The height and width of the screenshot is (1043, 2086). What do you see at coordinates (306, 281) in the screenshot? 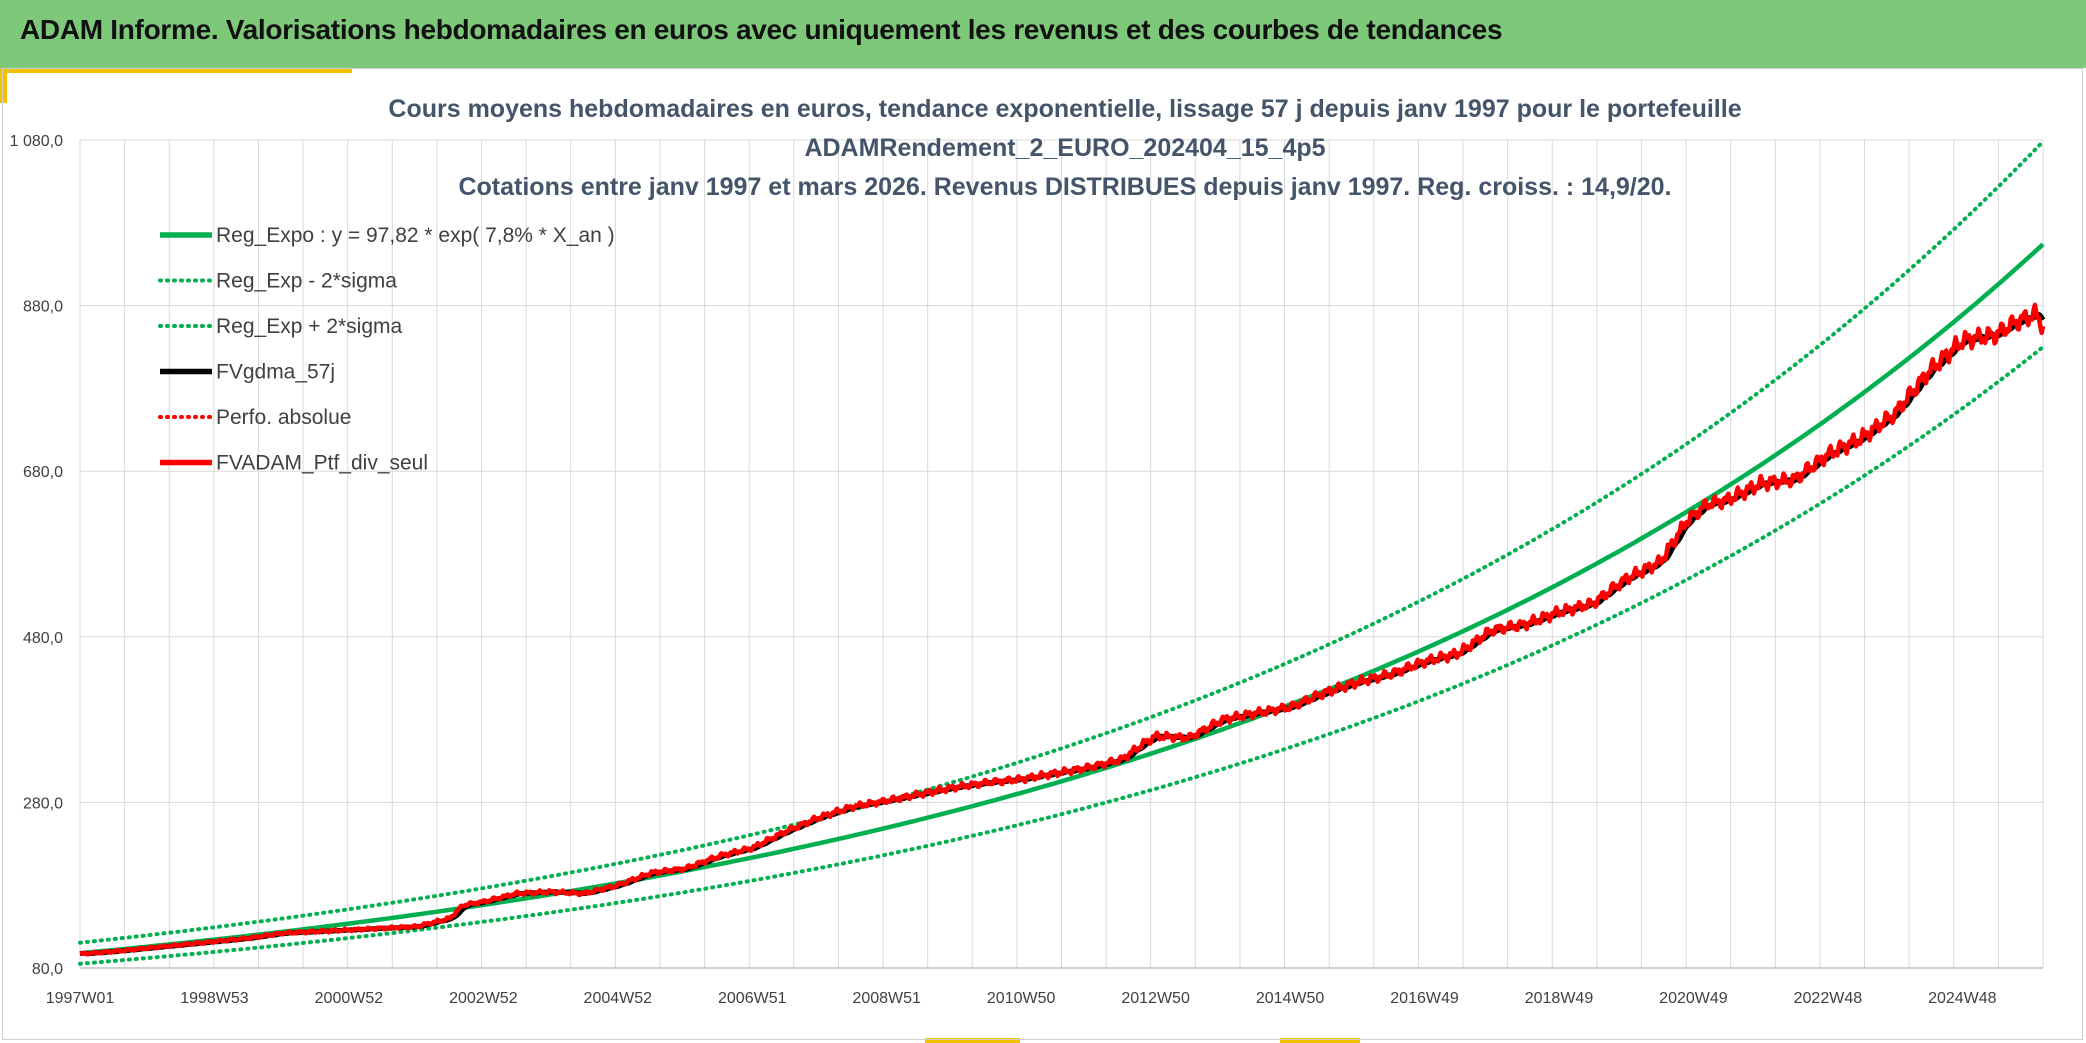
I see `legend-label-reg_minus: Reg_Exp - 2*sigma` at bounding box center [306, 281].